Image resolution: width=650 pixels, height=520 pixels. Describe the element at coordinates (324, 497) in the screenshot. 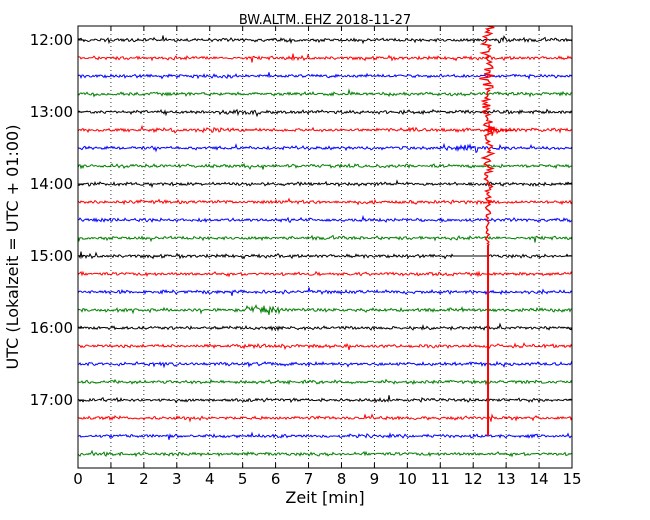

I see `x-axis-label: Zeit [min]` at that location.